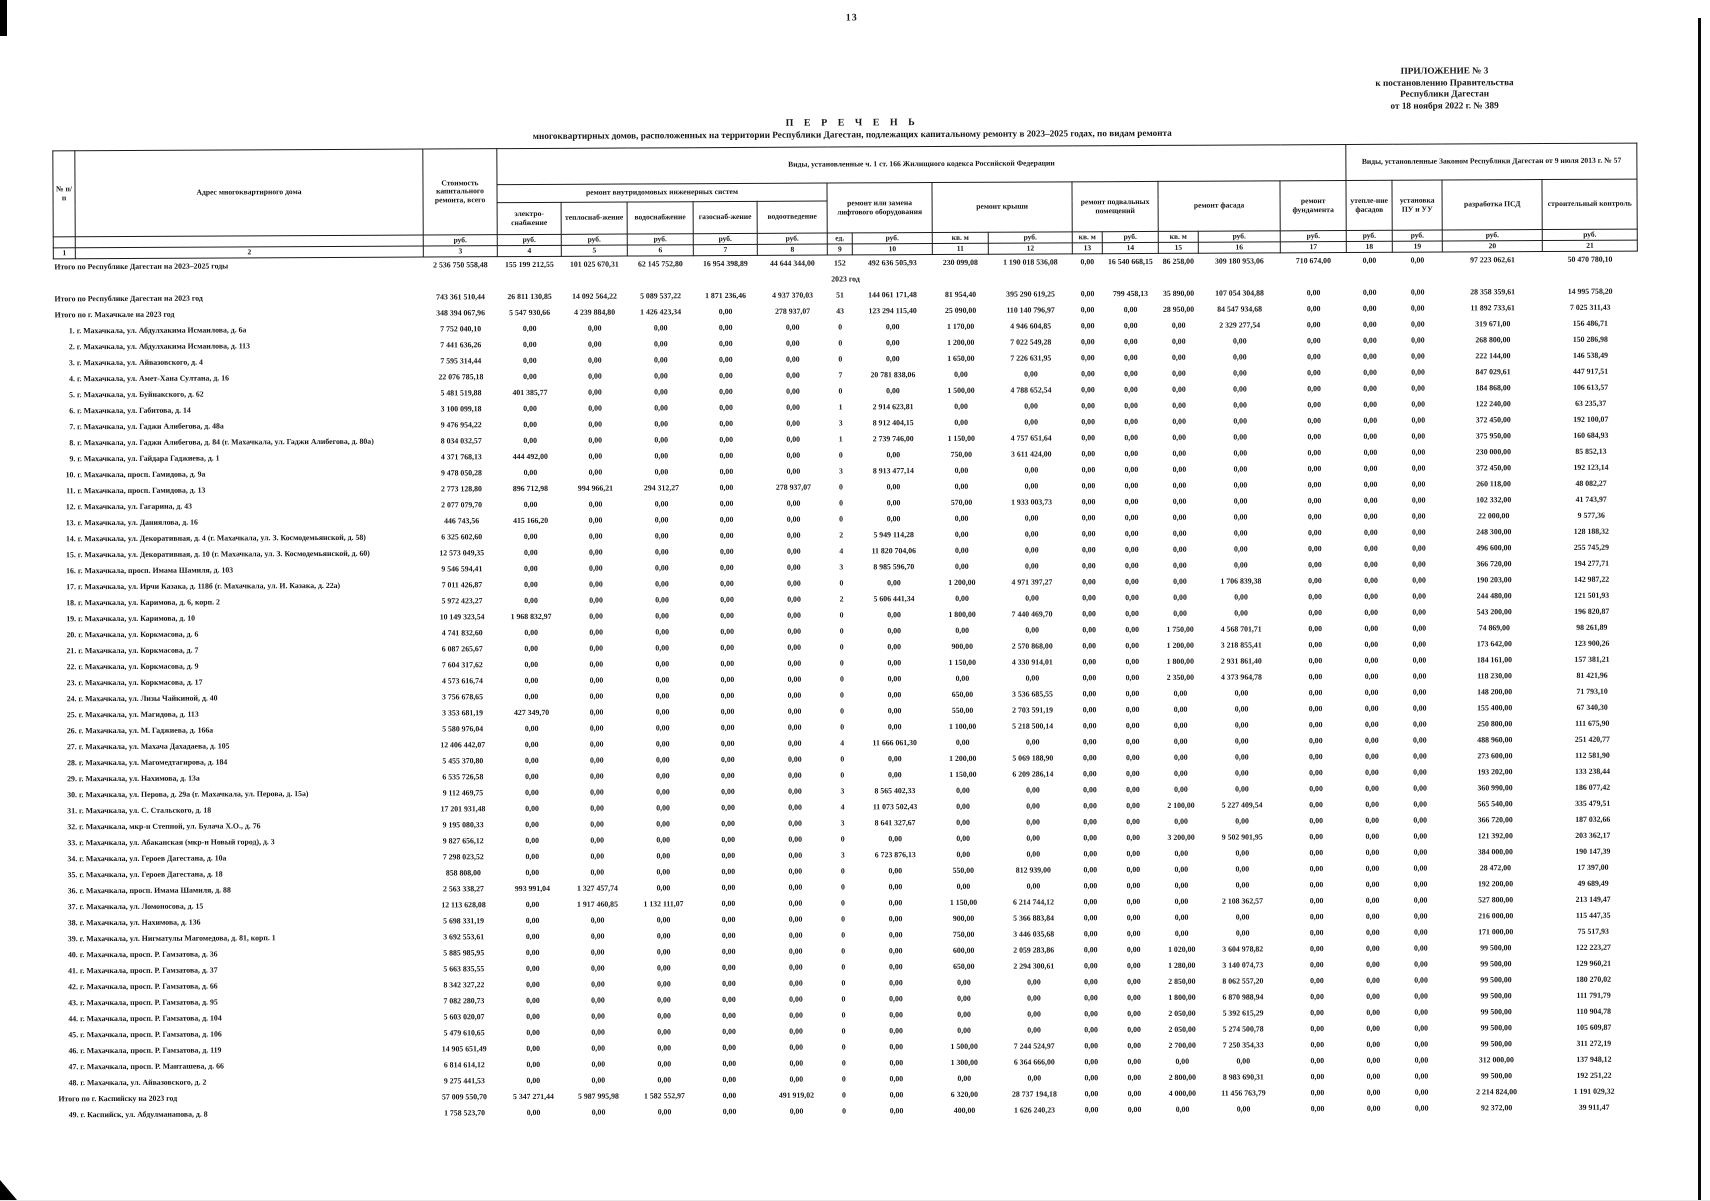 The height and width of the screenshot is (1201, 1710). Describe the element at coordinates (128, 298) in the screenshot. I see `total-row-label: Итого по Республике Дагестан на 2023 год` at that location.